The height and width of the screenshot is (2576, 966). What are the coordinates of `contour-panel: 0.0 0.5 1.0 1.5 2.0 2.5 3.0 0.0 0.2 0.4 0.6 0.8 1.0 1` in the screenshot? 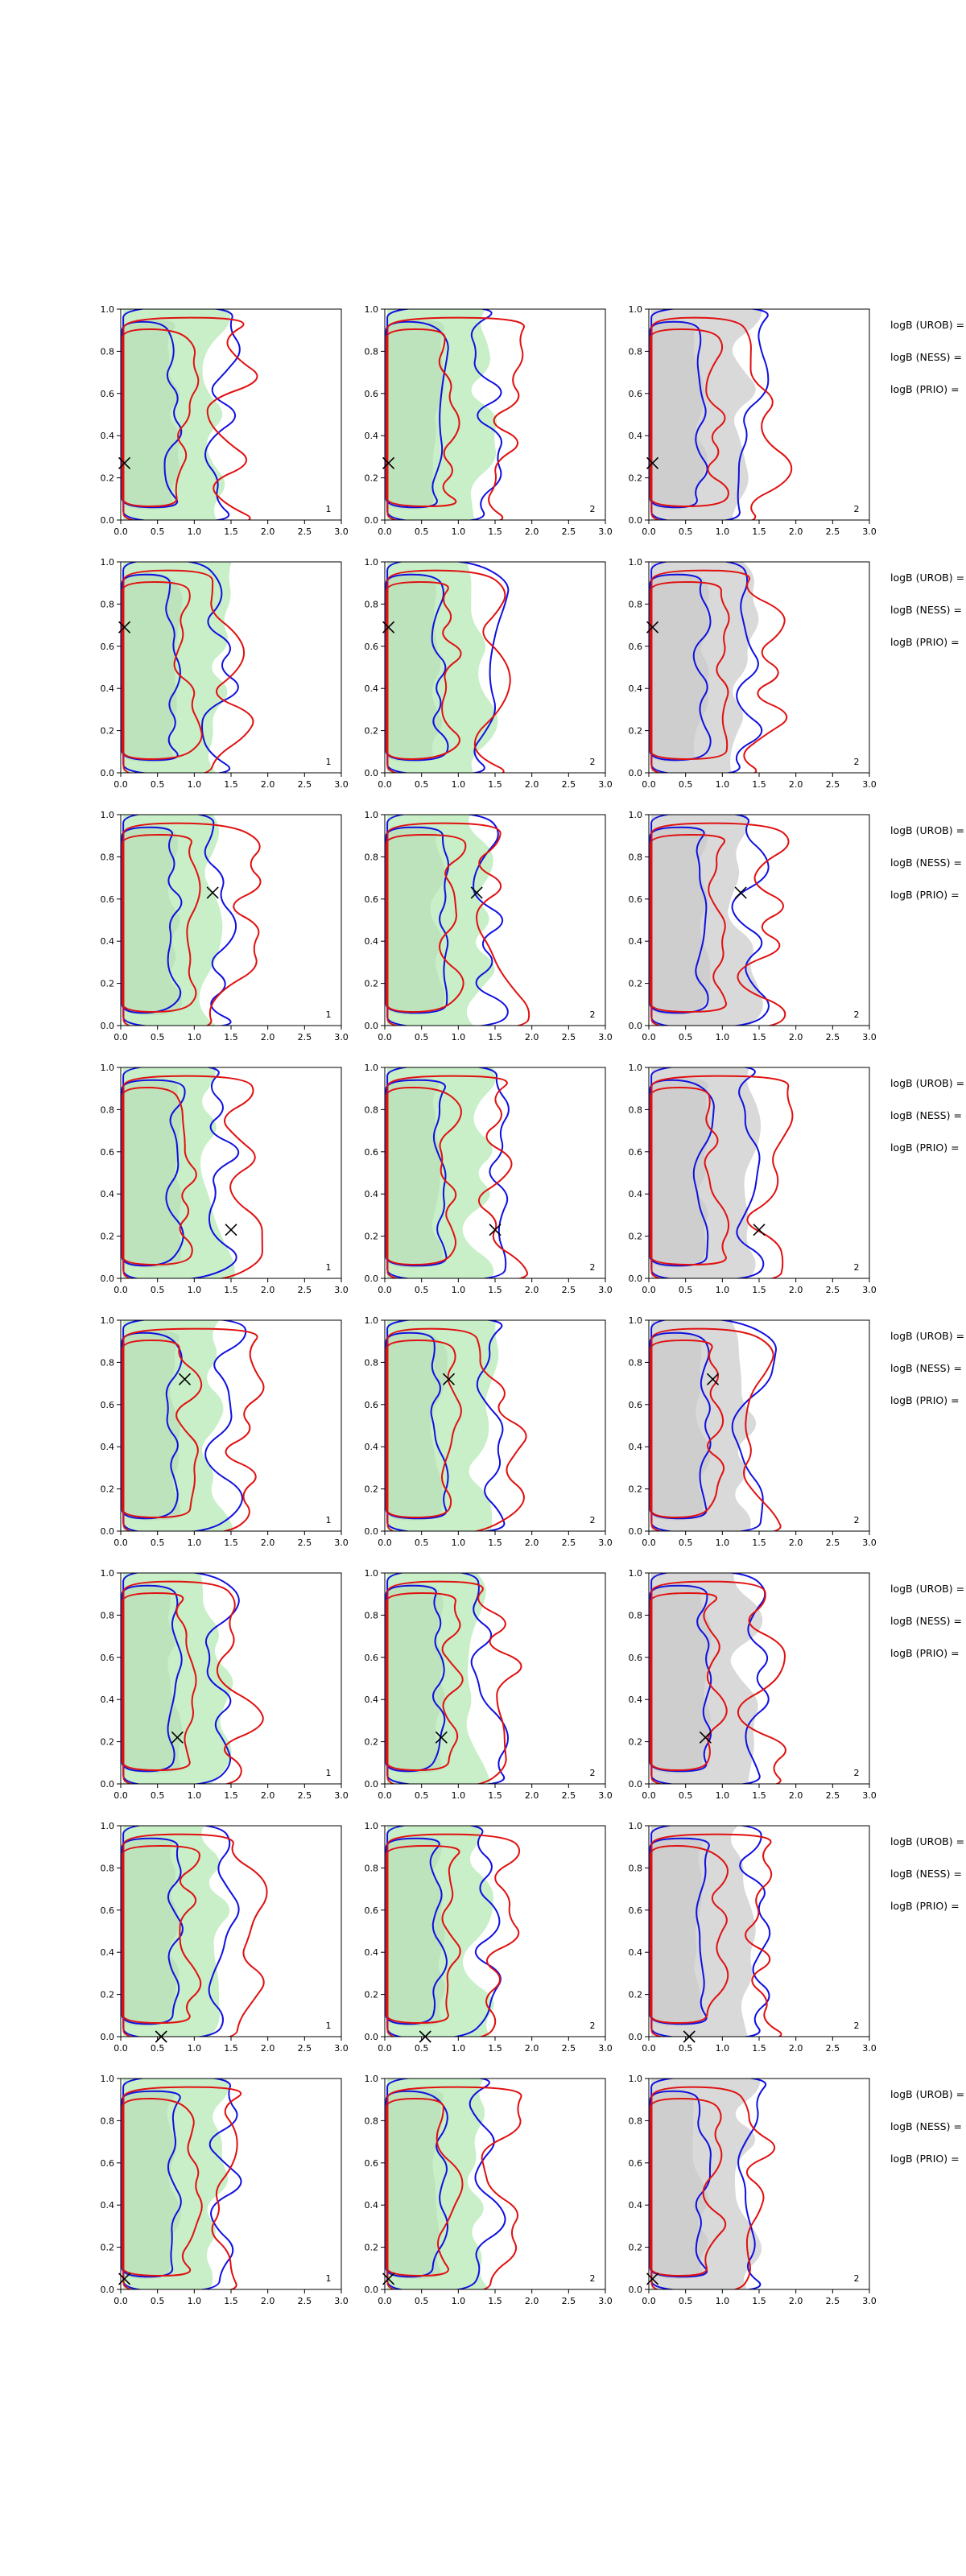 It's located at (225, 1685).